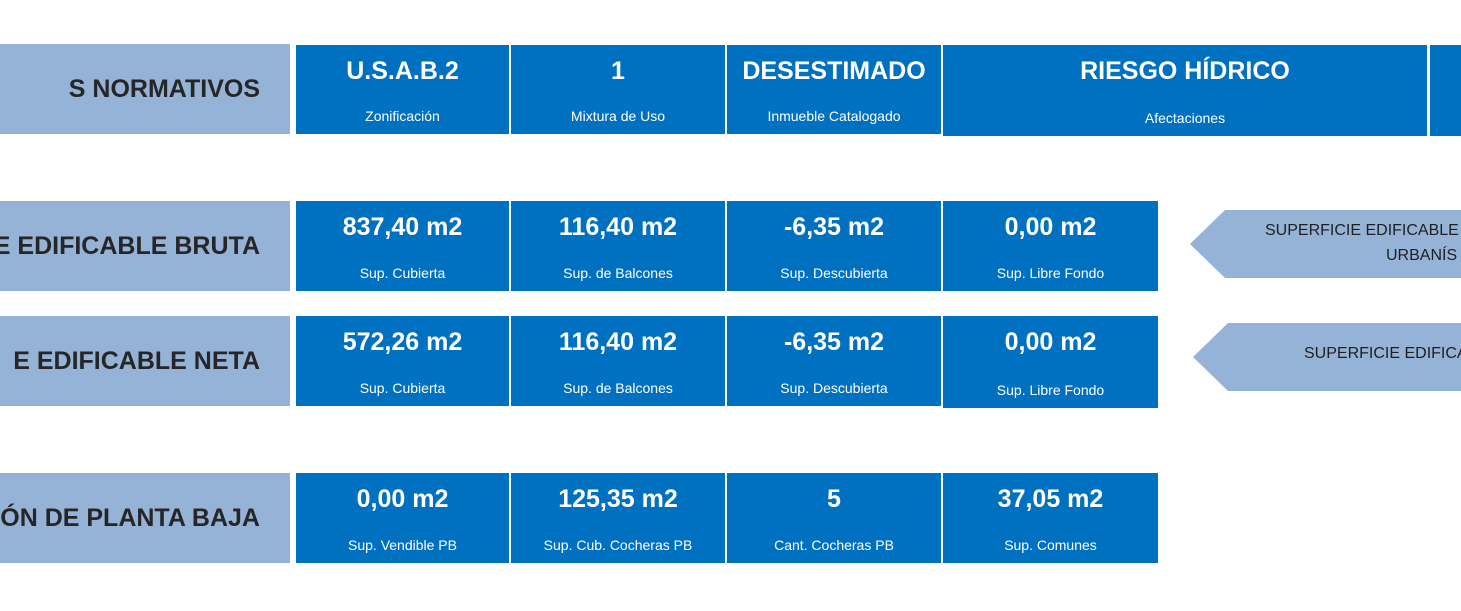  Describe the element at coordinates (402, 246) in the screenshot. I see `cell-sup-cubierta: 837,40 m2 Sup. Cubierta` at that location.